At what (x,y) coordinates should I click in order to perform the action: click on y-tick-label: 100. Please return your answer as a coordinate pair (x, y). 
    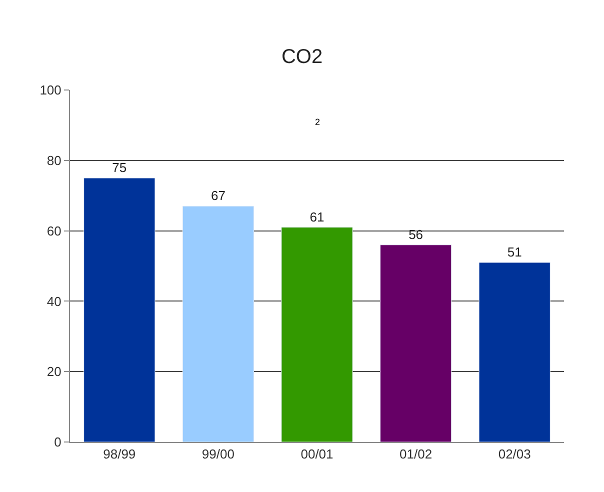
    Looking at the image, I should click on (51, 90).